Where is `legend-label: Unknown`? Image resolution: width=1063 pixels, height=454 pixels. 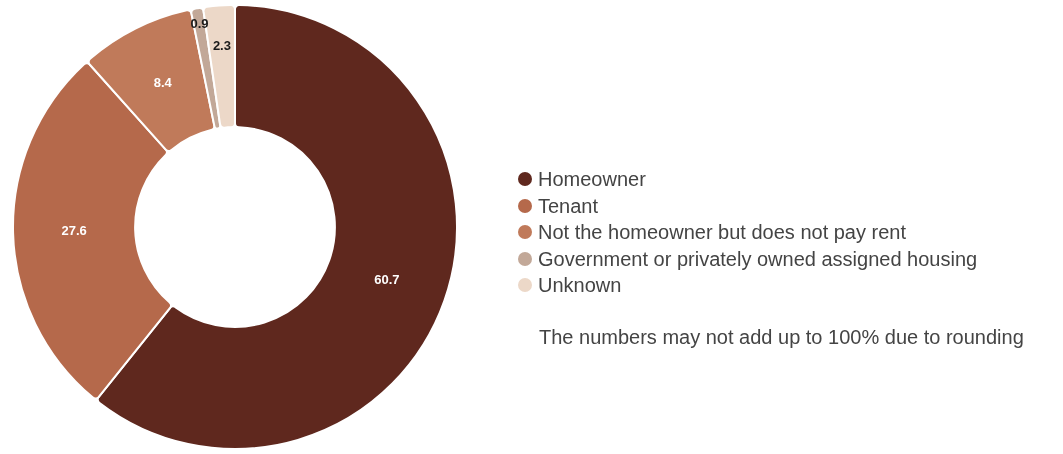 legend-label: Unknown is located at coordinates (580, 285).